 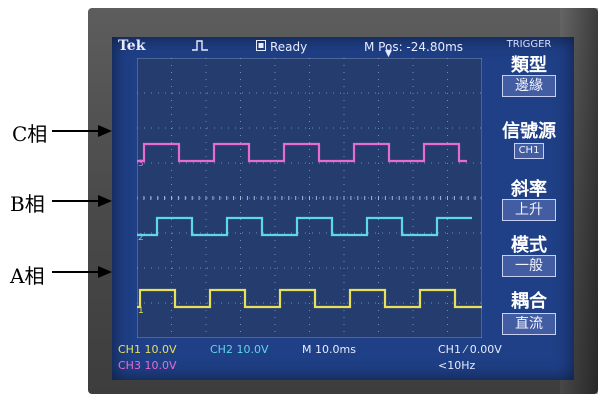 What do you see at coordinates (414, 47) in the screenshot?
I see `m-pos-readout: M Pos: -24.80ms` at bounding box center [414, 47].